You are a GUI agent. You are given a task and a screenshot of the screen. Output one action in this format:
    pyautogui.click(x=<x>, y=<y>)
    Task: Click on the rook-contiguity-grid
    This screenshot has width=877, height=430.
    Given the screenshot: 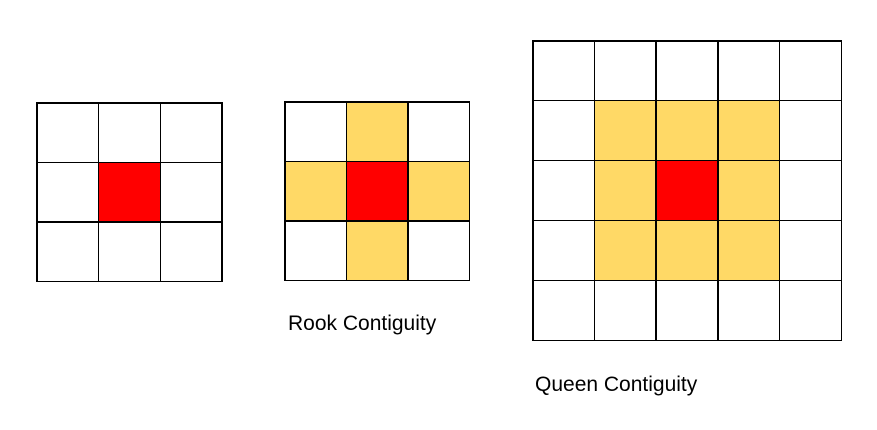 What is the action you would take?
    pyautogui.click(x=377, y=191)
    